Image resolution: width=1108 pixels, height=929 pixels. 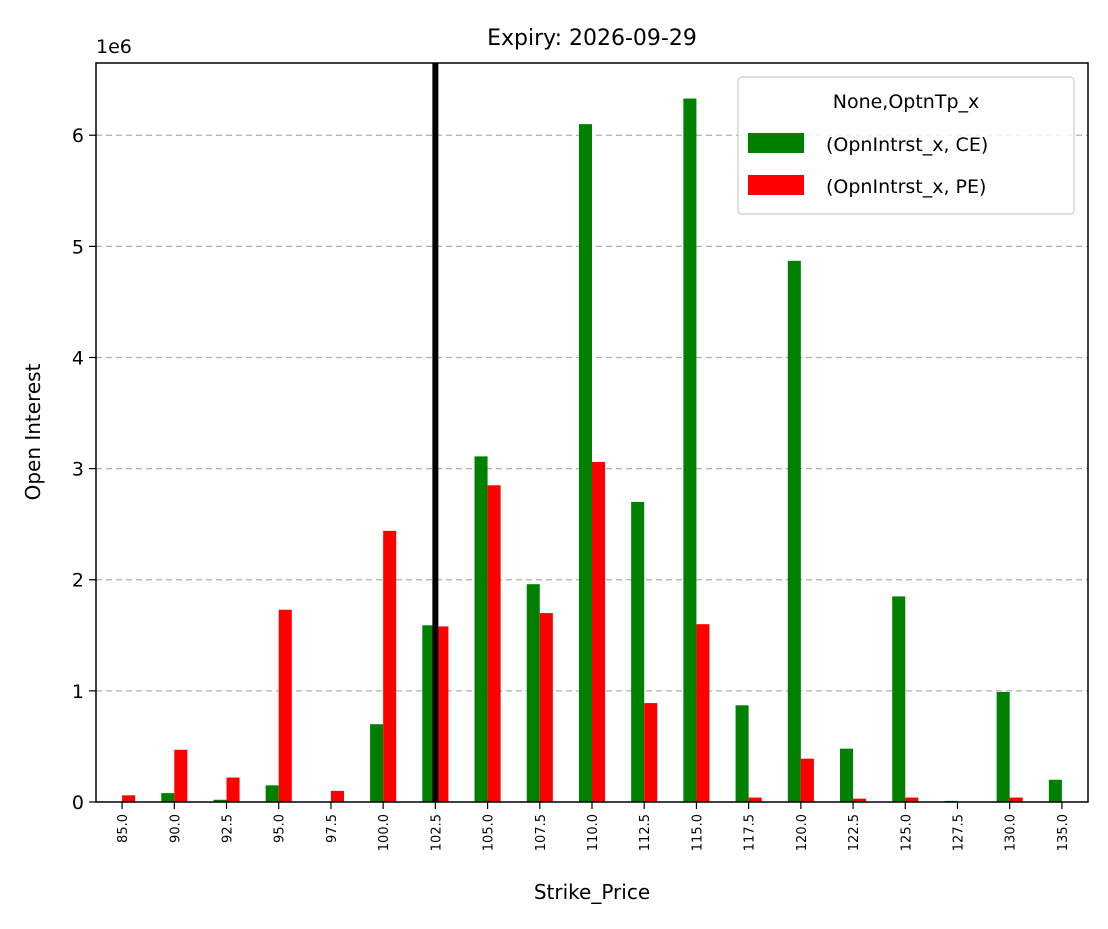 I want to click on y-tick-label: 6, so click(x=78, y=136).